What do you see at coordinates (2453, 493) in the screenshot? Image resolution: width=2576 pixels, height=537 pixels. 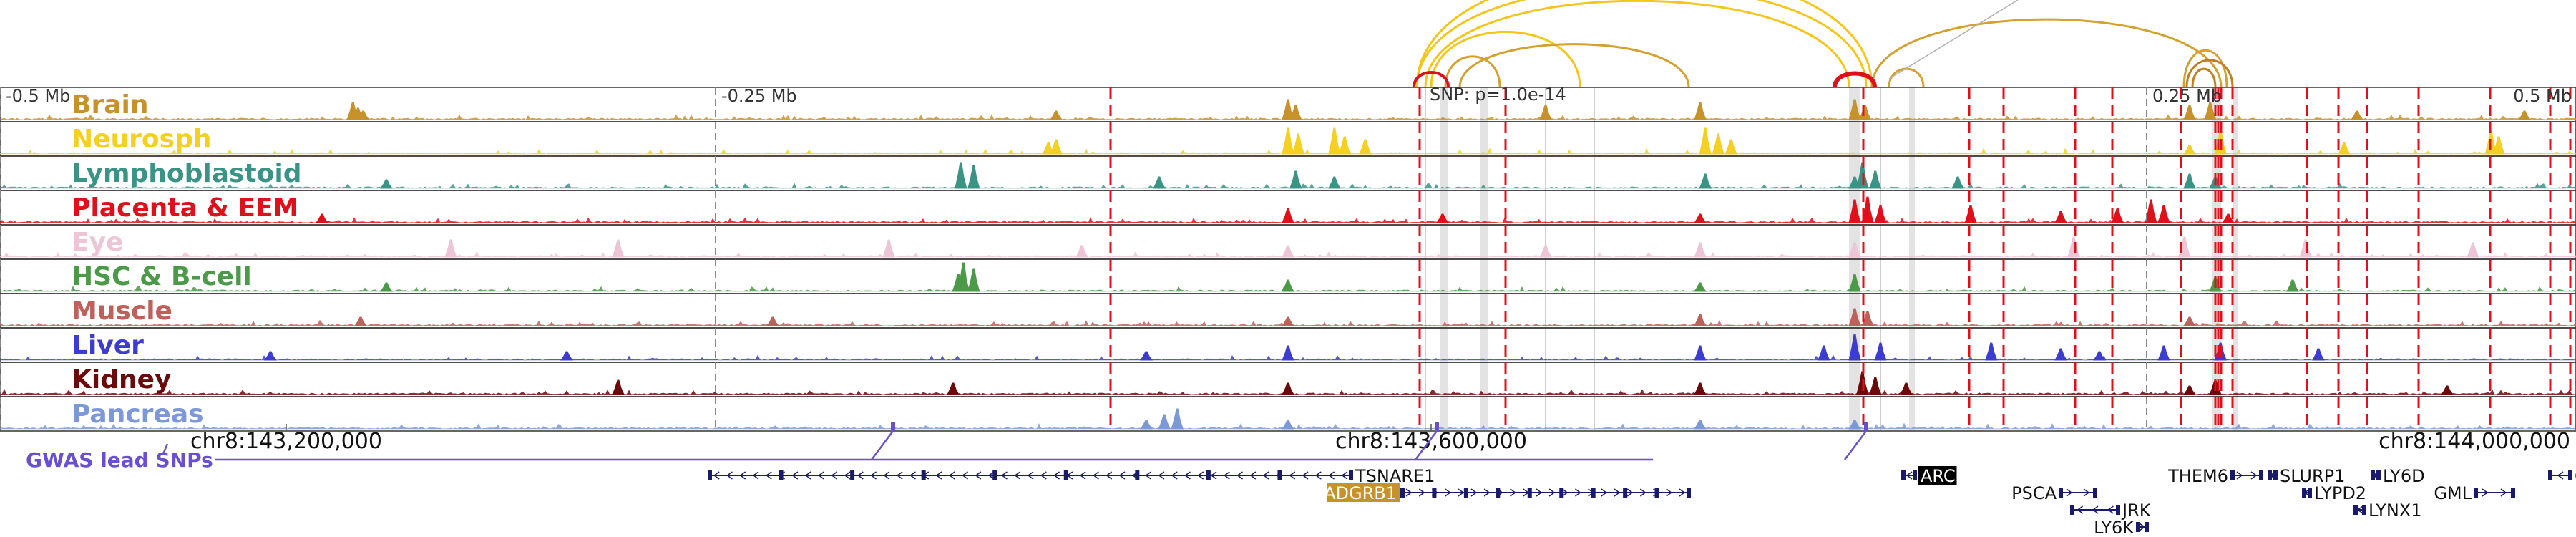 I see `gene-label: GML` at bounding box center [2453, 493].